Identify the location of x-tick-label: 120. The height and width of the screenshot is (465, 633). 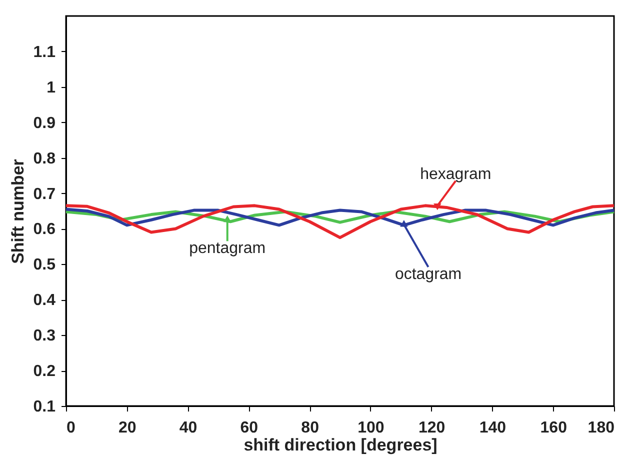
(432, 428).